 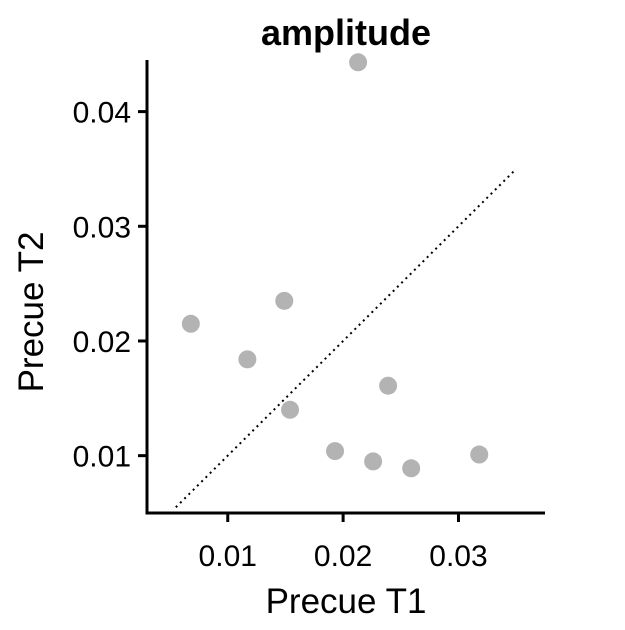 What do you see at coordinates (346, 601) in the screenshot?
I see `x-axis-label: Precue T1` at bounding box center [346, 601].